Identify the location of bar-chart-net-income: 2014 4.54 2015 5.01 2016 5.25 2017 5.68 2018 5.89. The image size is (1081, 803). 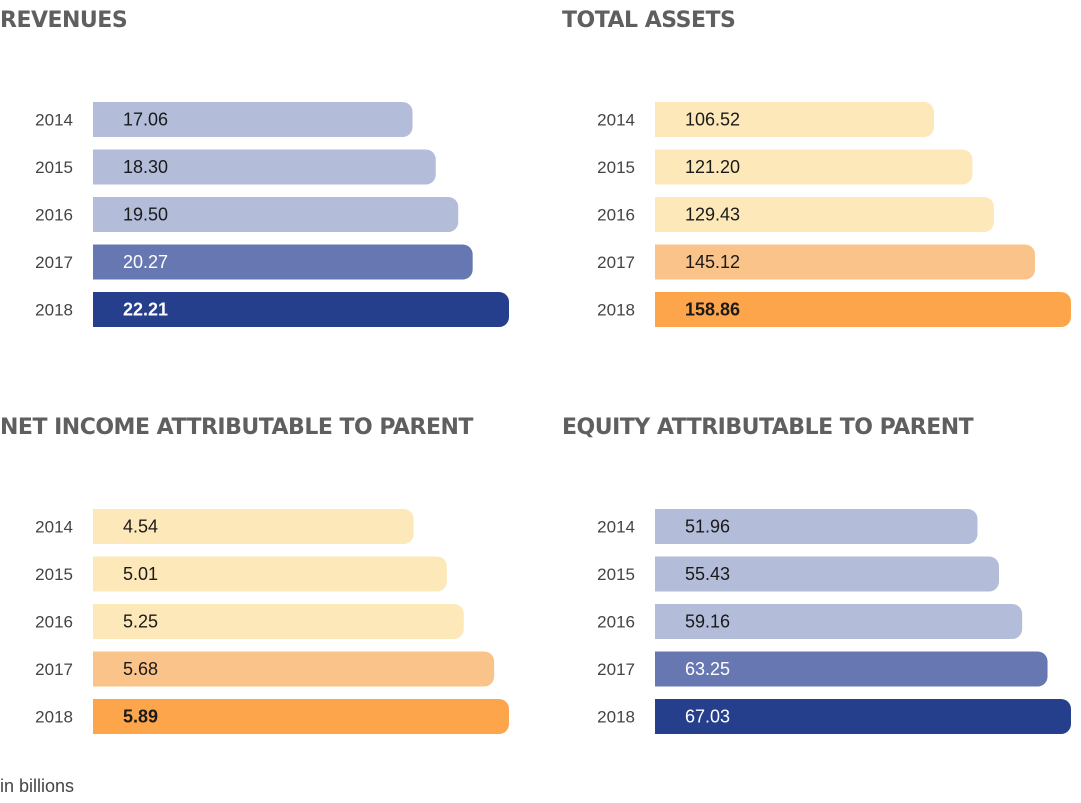
(272, 621).